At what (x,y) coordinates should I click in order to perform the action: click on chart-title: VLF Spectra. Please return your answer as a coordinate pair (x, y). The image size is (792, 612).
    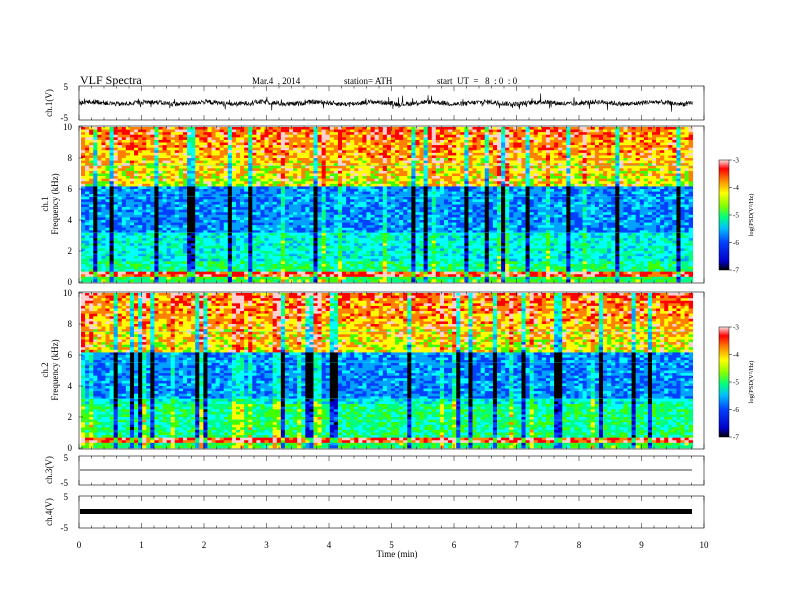
    Looking at the image, I should click on (111, 80).